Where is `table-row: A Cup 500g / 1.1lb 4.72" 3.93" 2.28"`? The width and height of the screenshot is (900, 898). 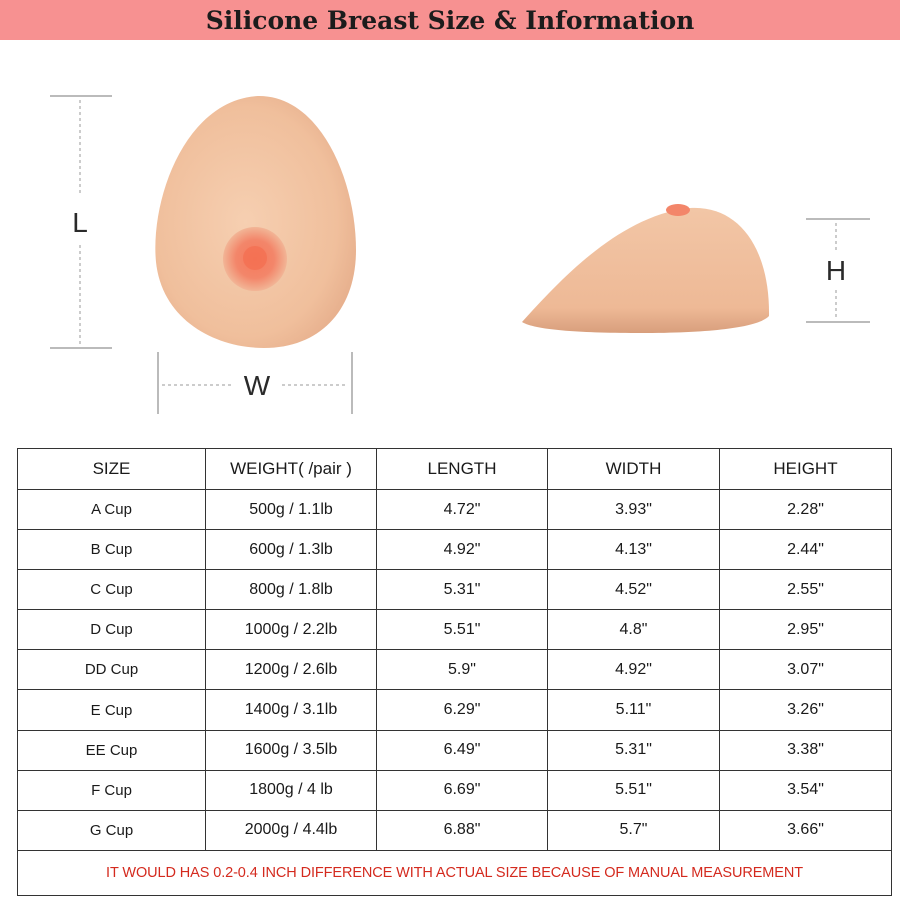 table-row: A Cup 500g / 1.1lb 4.72" 3.93" 2.28" is located at coordinates (454, 509).